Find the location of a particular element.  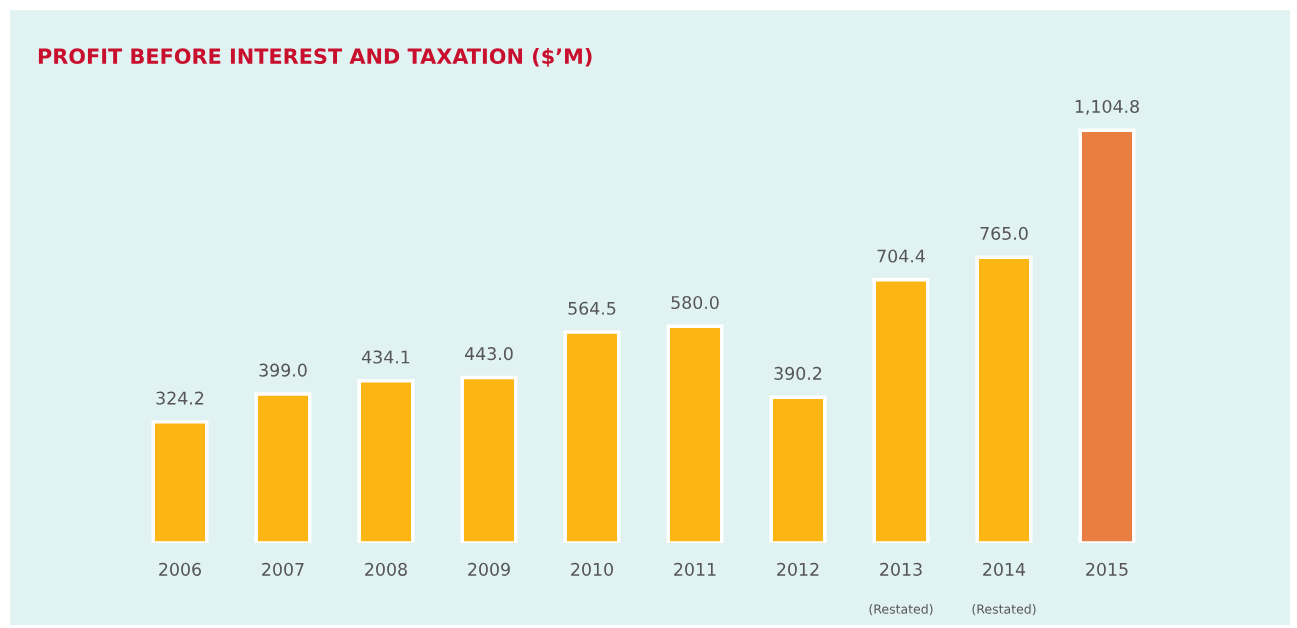

data-label: 704.4 is located at coordinates (901, 256).